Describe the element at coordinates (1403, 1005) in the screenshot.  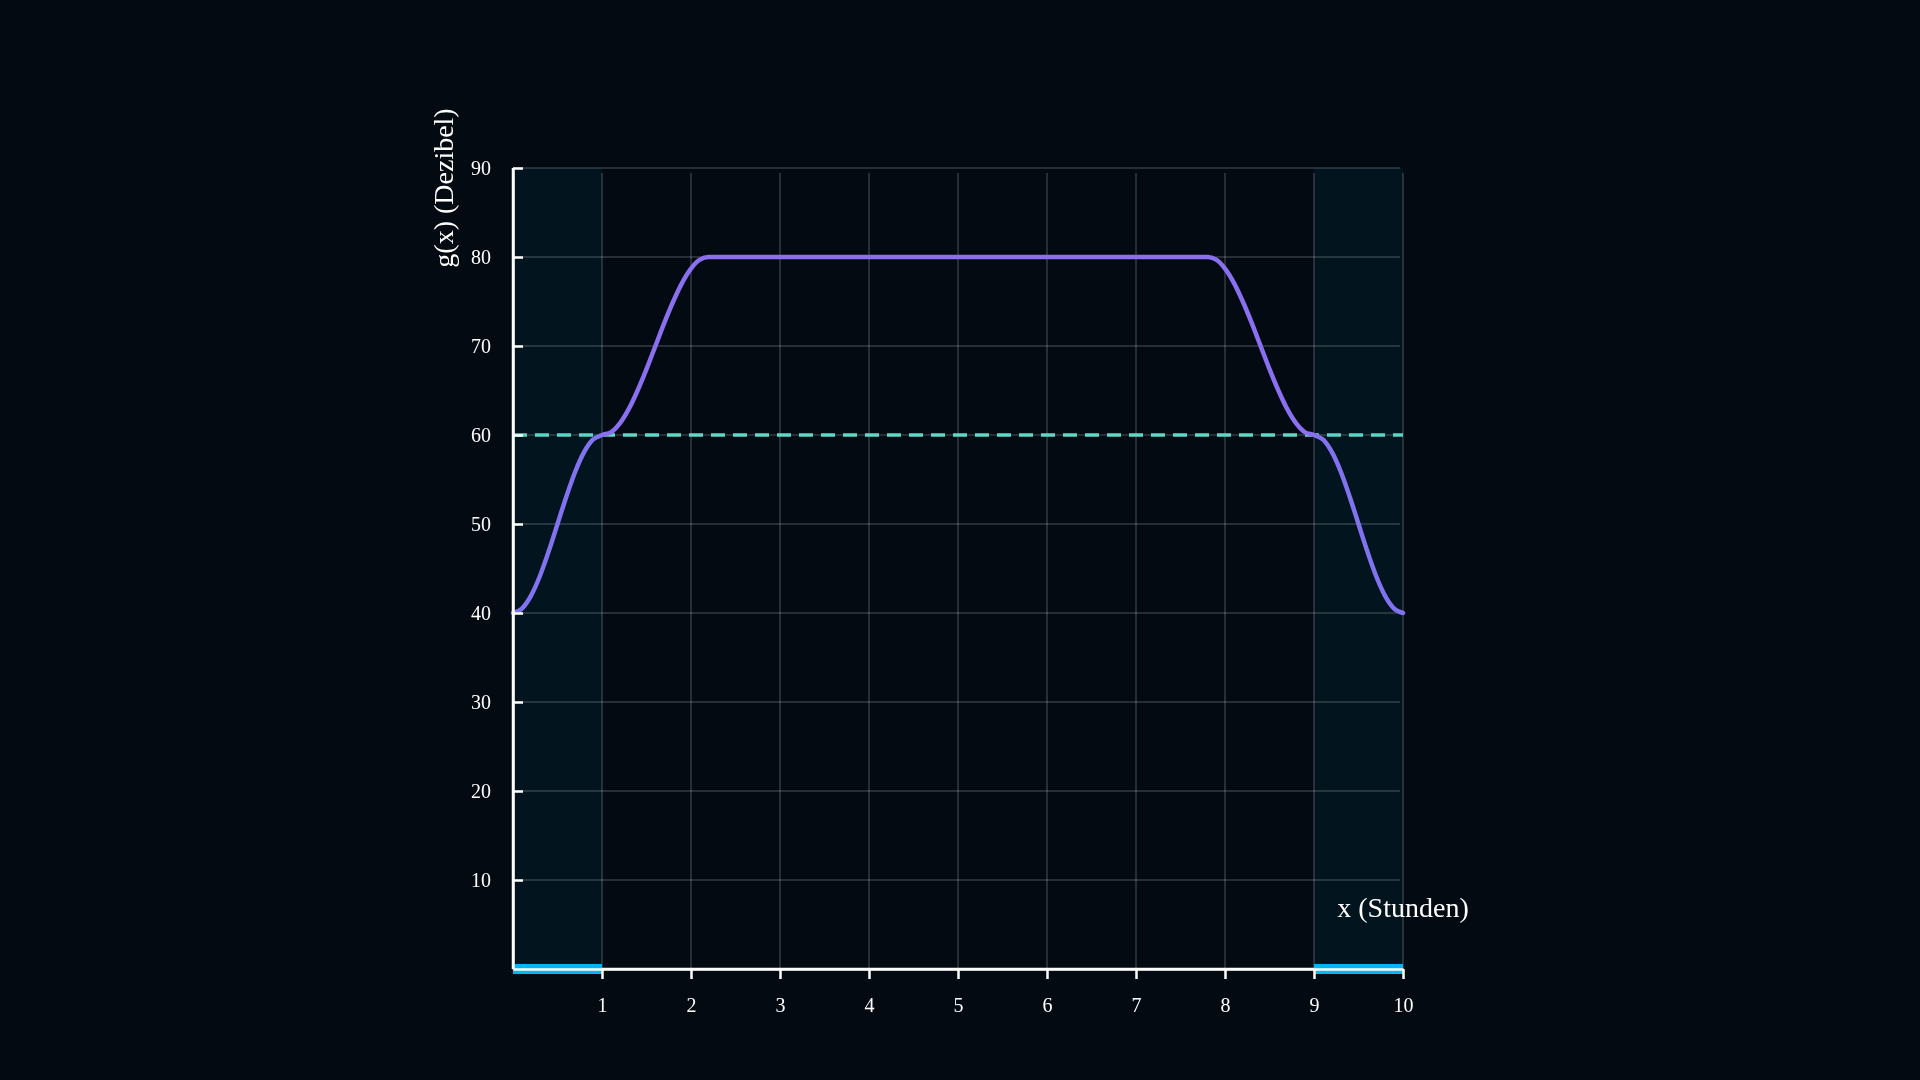
I see `x-tick-label: 10` at that location.